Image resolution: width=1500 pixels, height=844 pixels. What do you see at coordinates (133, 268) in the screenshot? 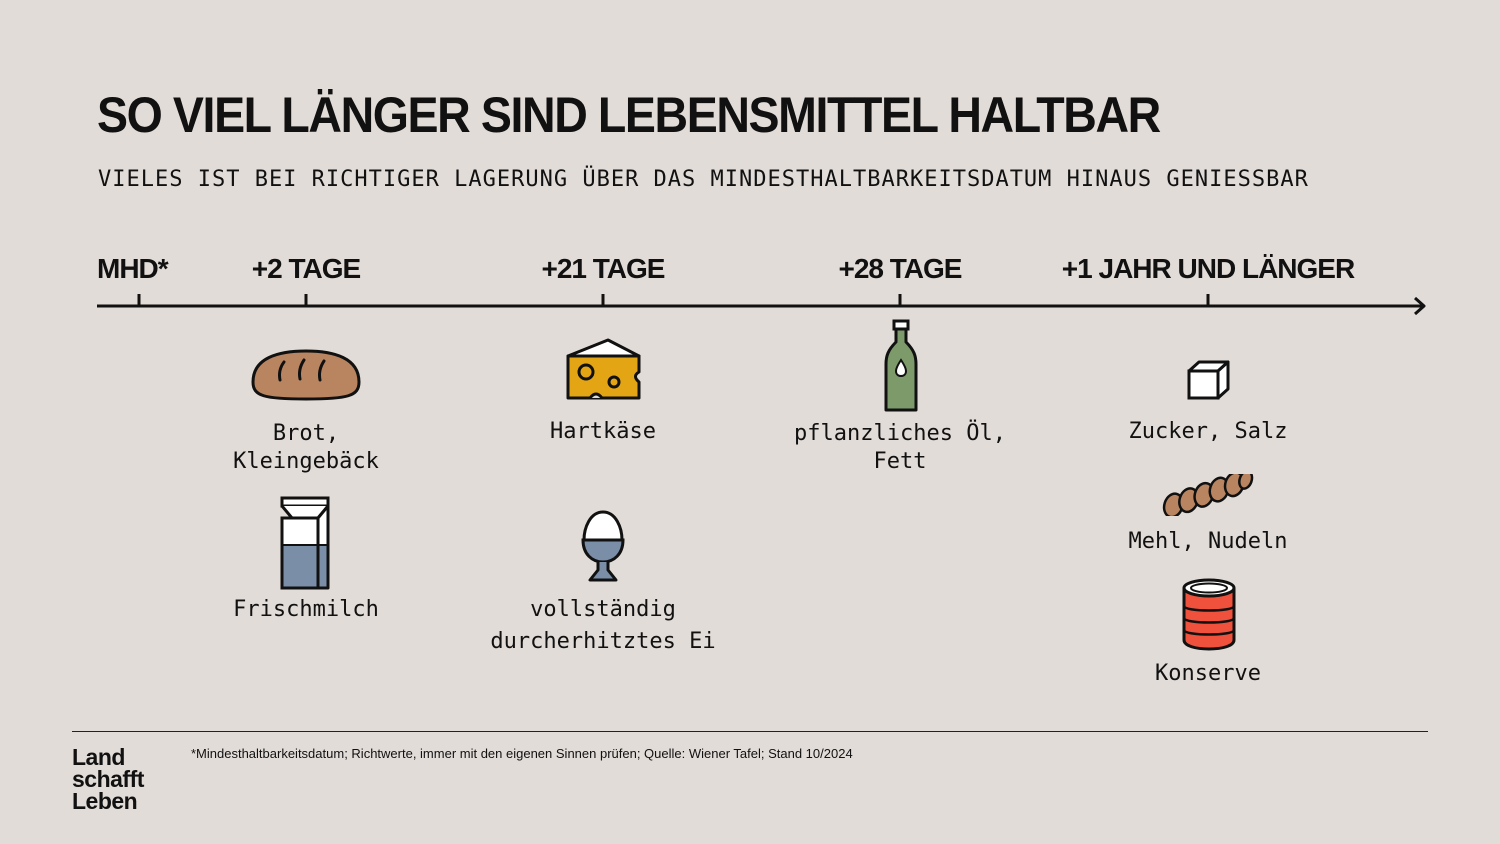
I see `marker-label-mhd: MHD*` at bounding box center [133, 268].